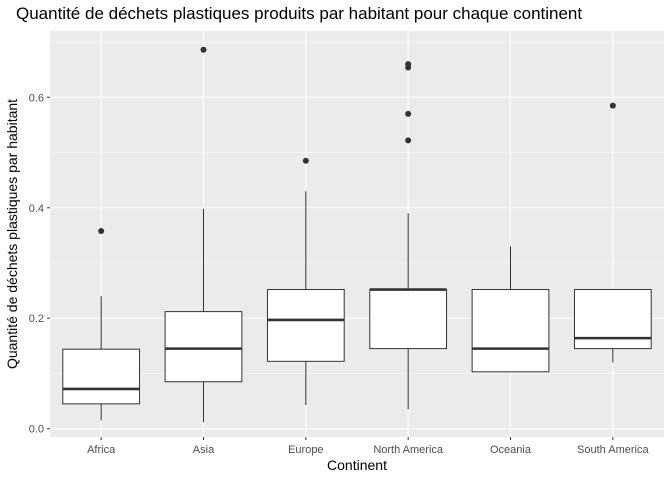 The width and height of the screenshot is (672, 480). Describe the element at coordinates (36, 209) in the screenshot. I see `y-tick-label: 0.4` at that location.